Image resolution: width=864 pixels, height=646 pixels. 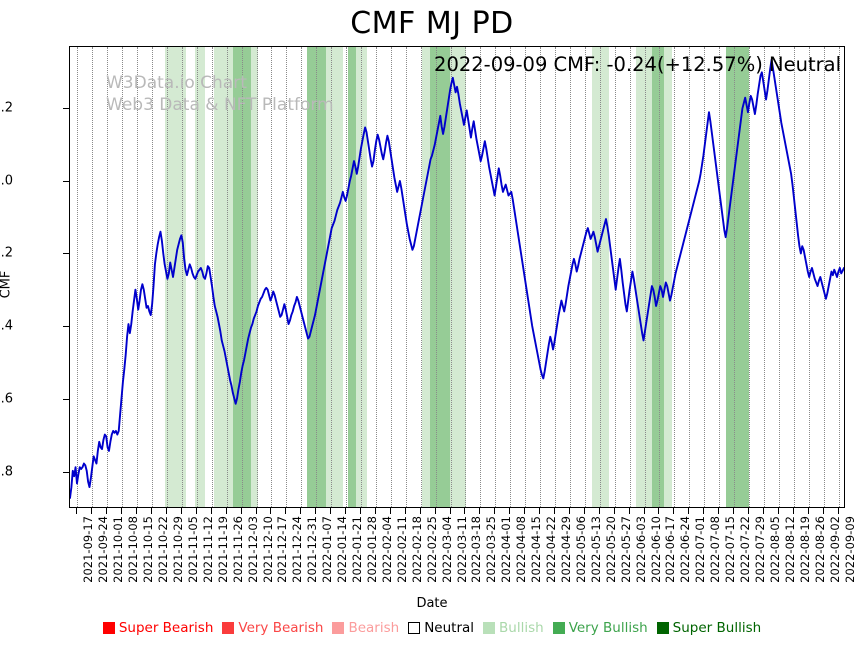 What do you see at coordinates (431, 549) in the screenshot?
I see `x-tick-label: 2022-02-25` at bounding box center [431, 549].